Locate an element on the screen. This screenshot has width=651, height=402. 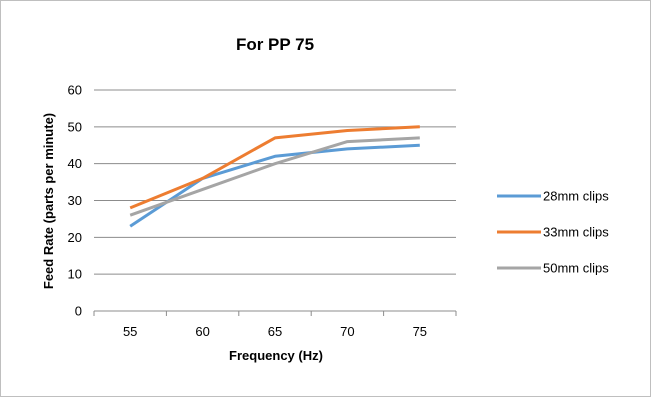
x-tick-label: 55 is located at coordinates (130, 331).